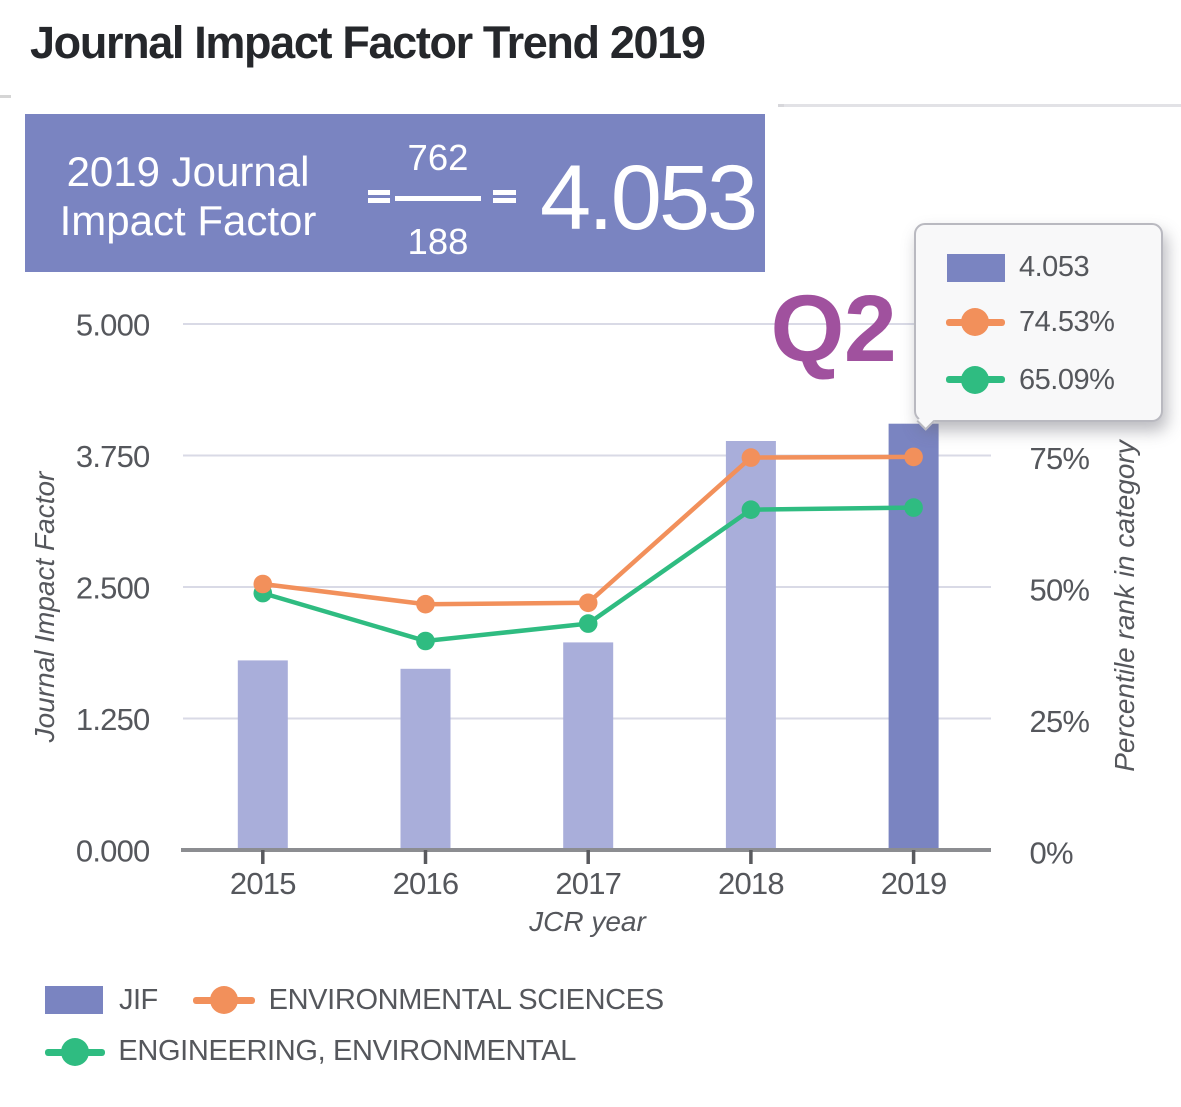  Describe the element at coordinates (587, 921) in the screenshot. I see `svg-text: JCR year` at that location.